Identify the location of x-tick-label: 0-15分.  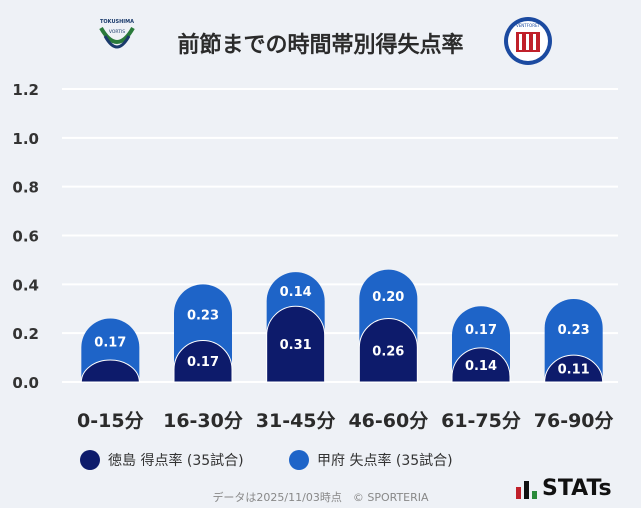
(110, 421).